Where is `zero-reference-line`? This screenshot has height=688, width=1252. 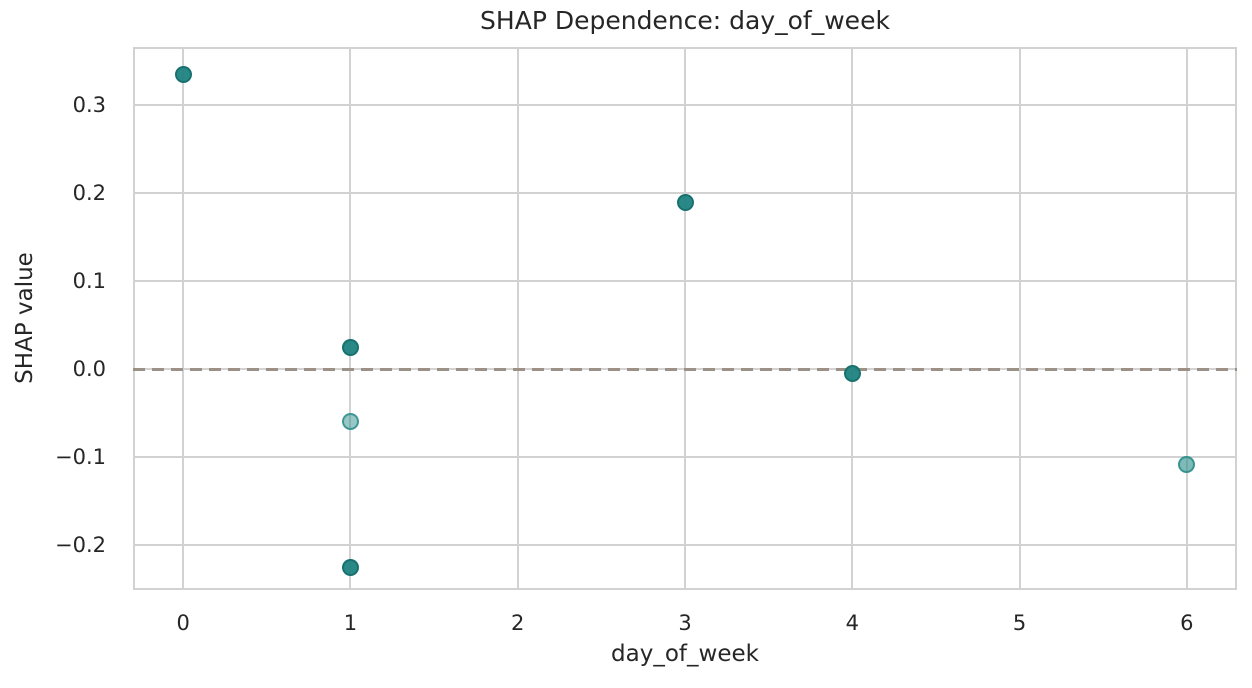
zero-reference-line is located at coordinates (685, 369).